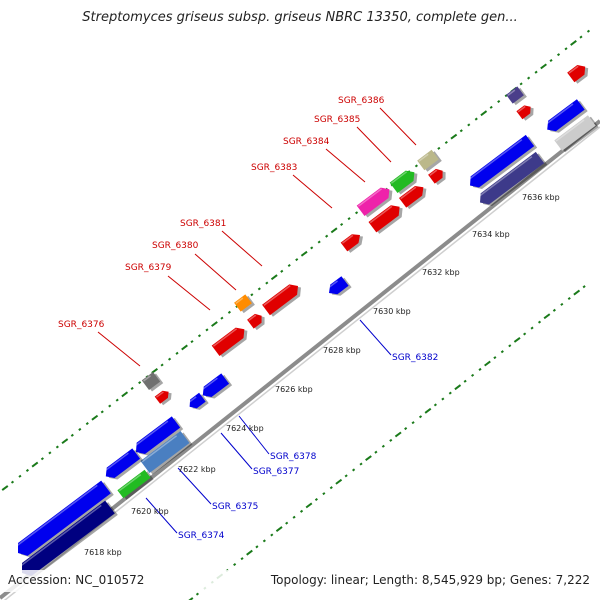  Describe the element at coordinates (81, 325) in the screenshot. I see `forward-gene-label: SGR_6376` at that location.